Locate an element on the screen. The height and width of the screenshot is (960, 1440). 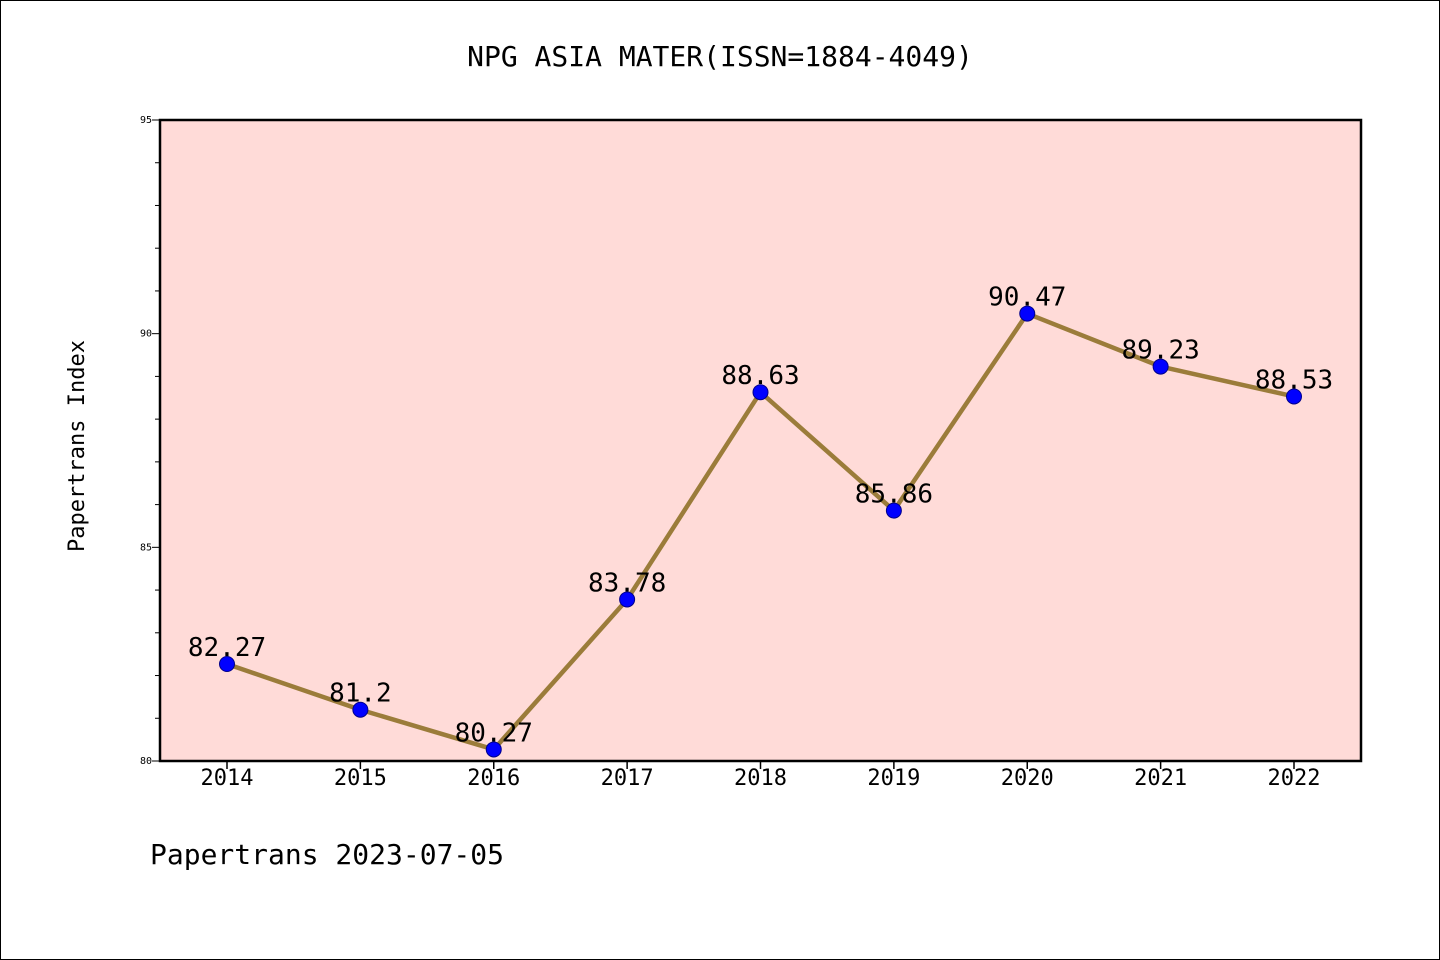
chart-title: NPG ASIA MATER(ISSN=1884-4049) is located at coordinates (720, 56).